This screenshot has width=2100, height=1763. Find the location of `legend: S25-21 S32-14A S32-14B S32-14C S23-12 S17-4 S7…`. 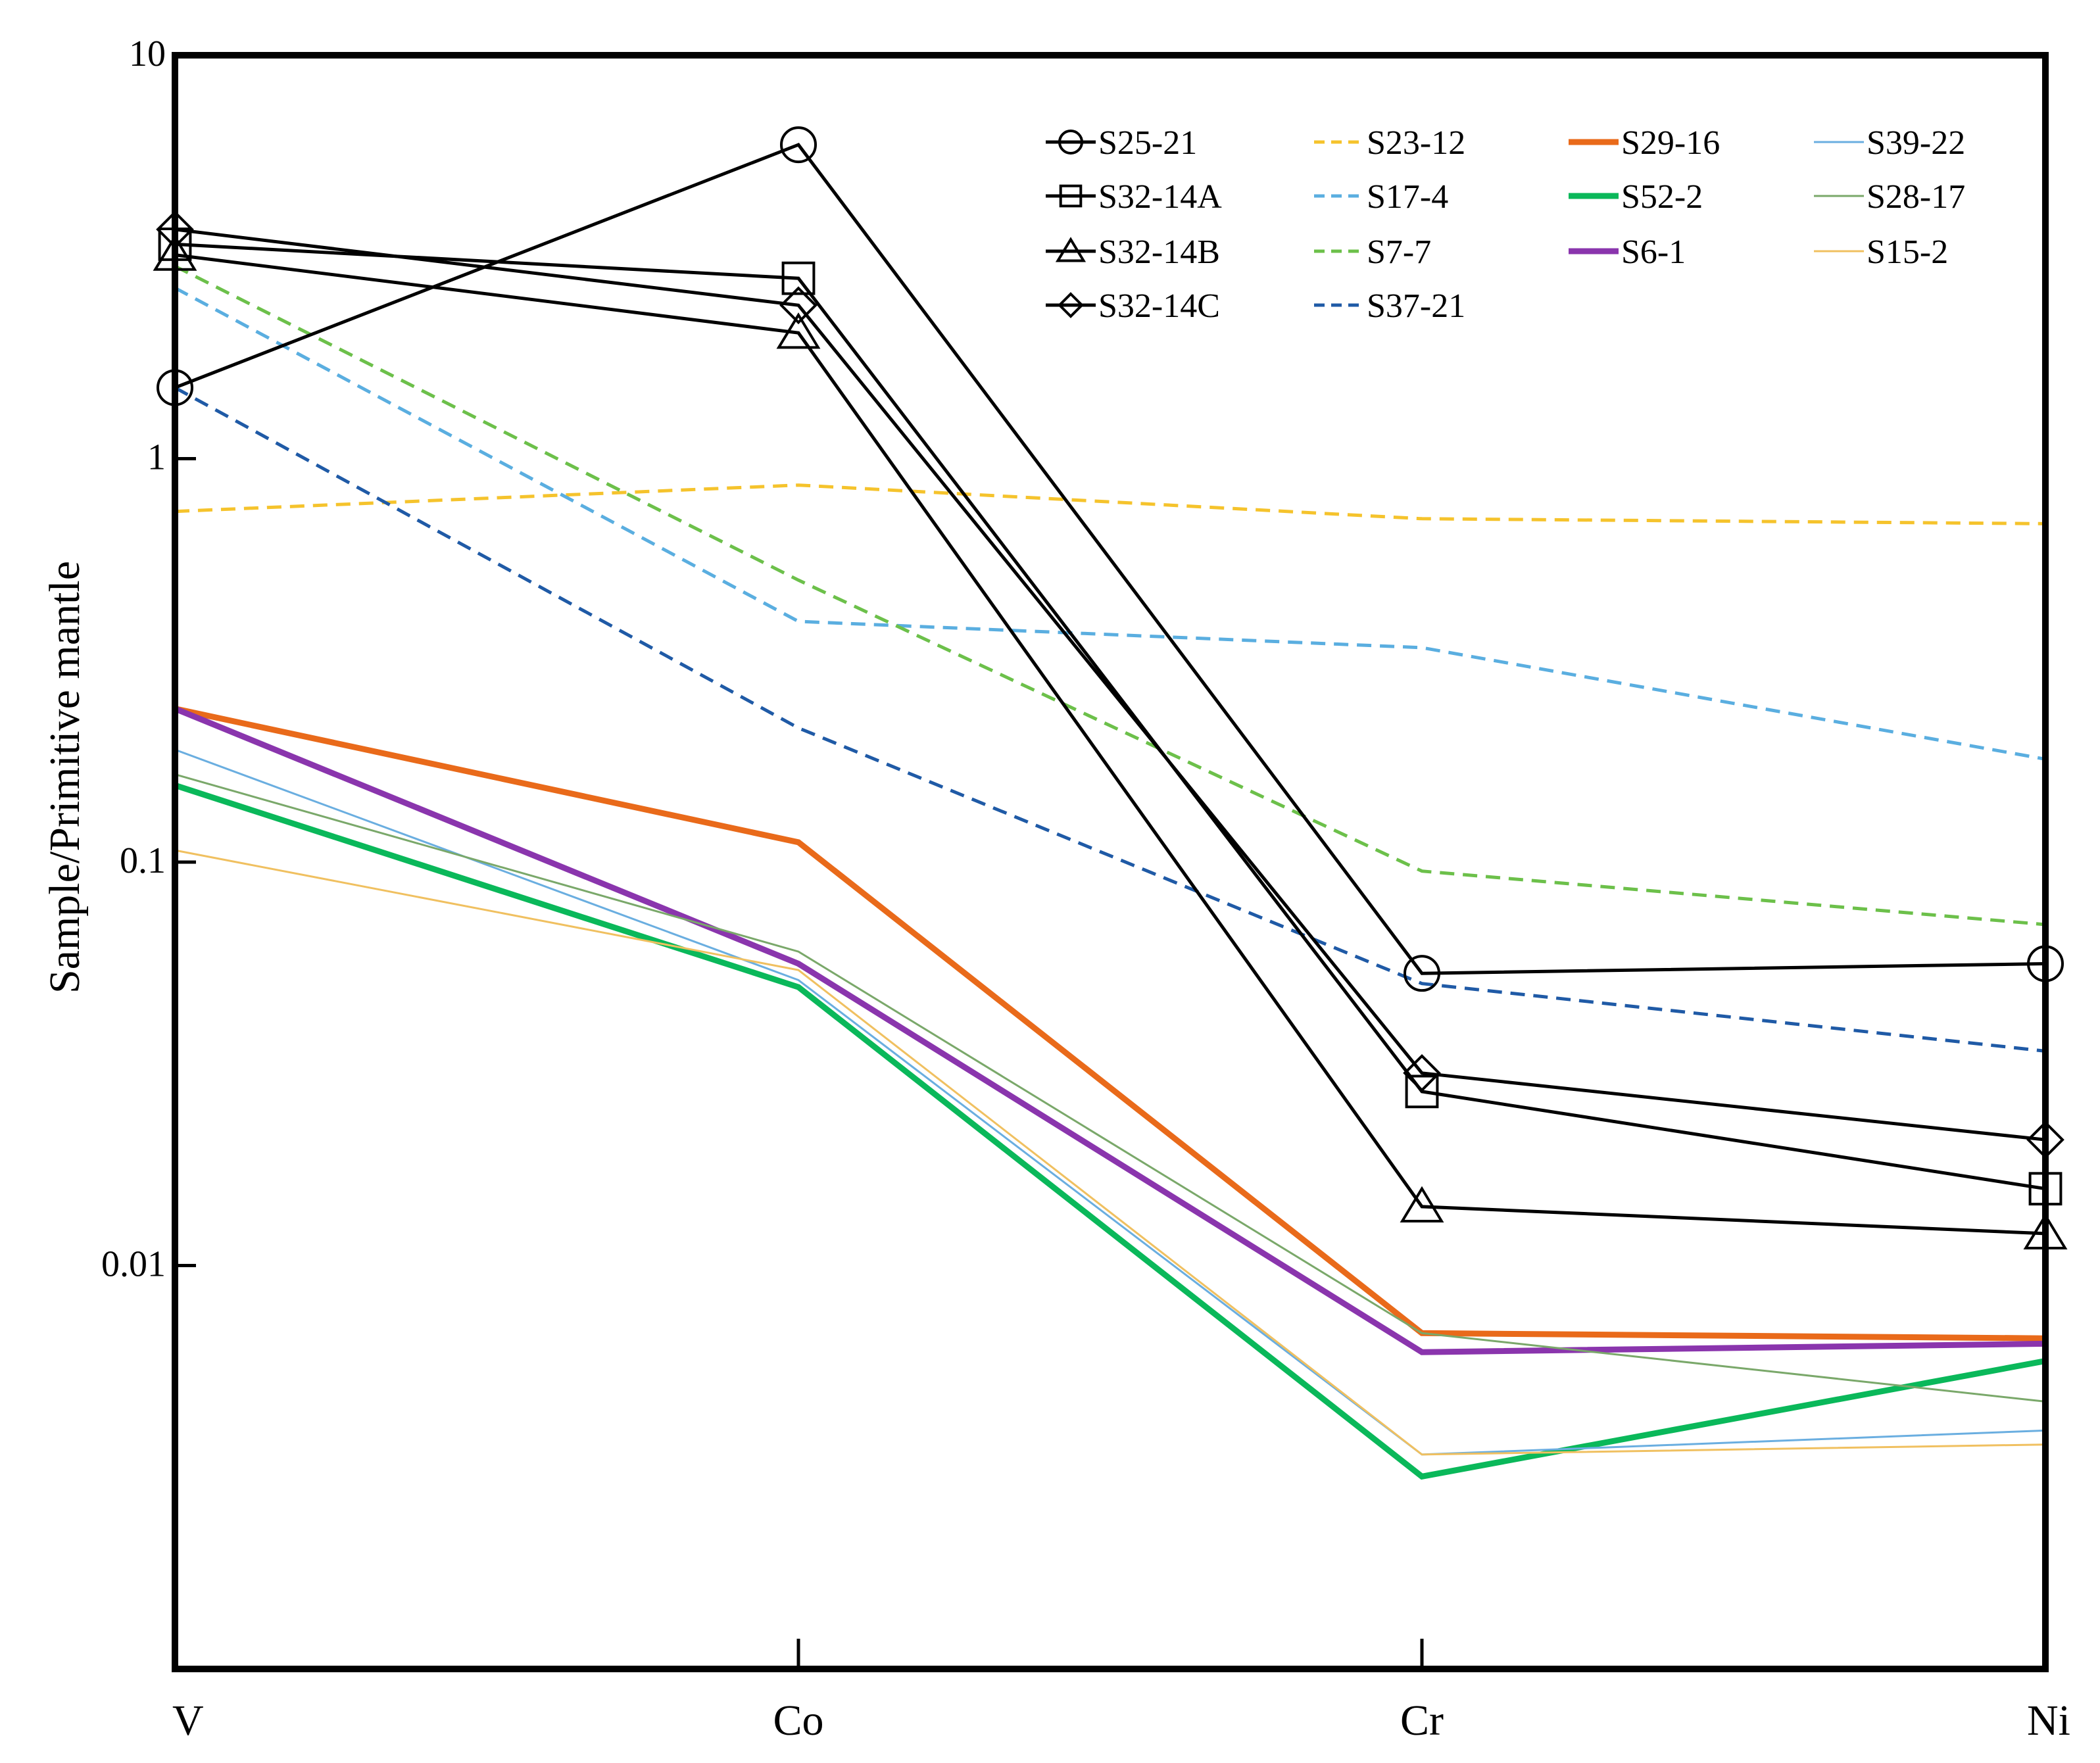

legend: S25-21 S32-14A S32-14B S32-14C S23-12 S17-4 S7… is located at coordinates (1505, 224).